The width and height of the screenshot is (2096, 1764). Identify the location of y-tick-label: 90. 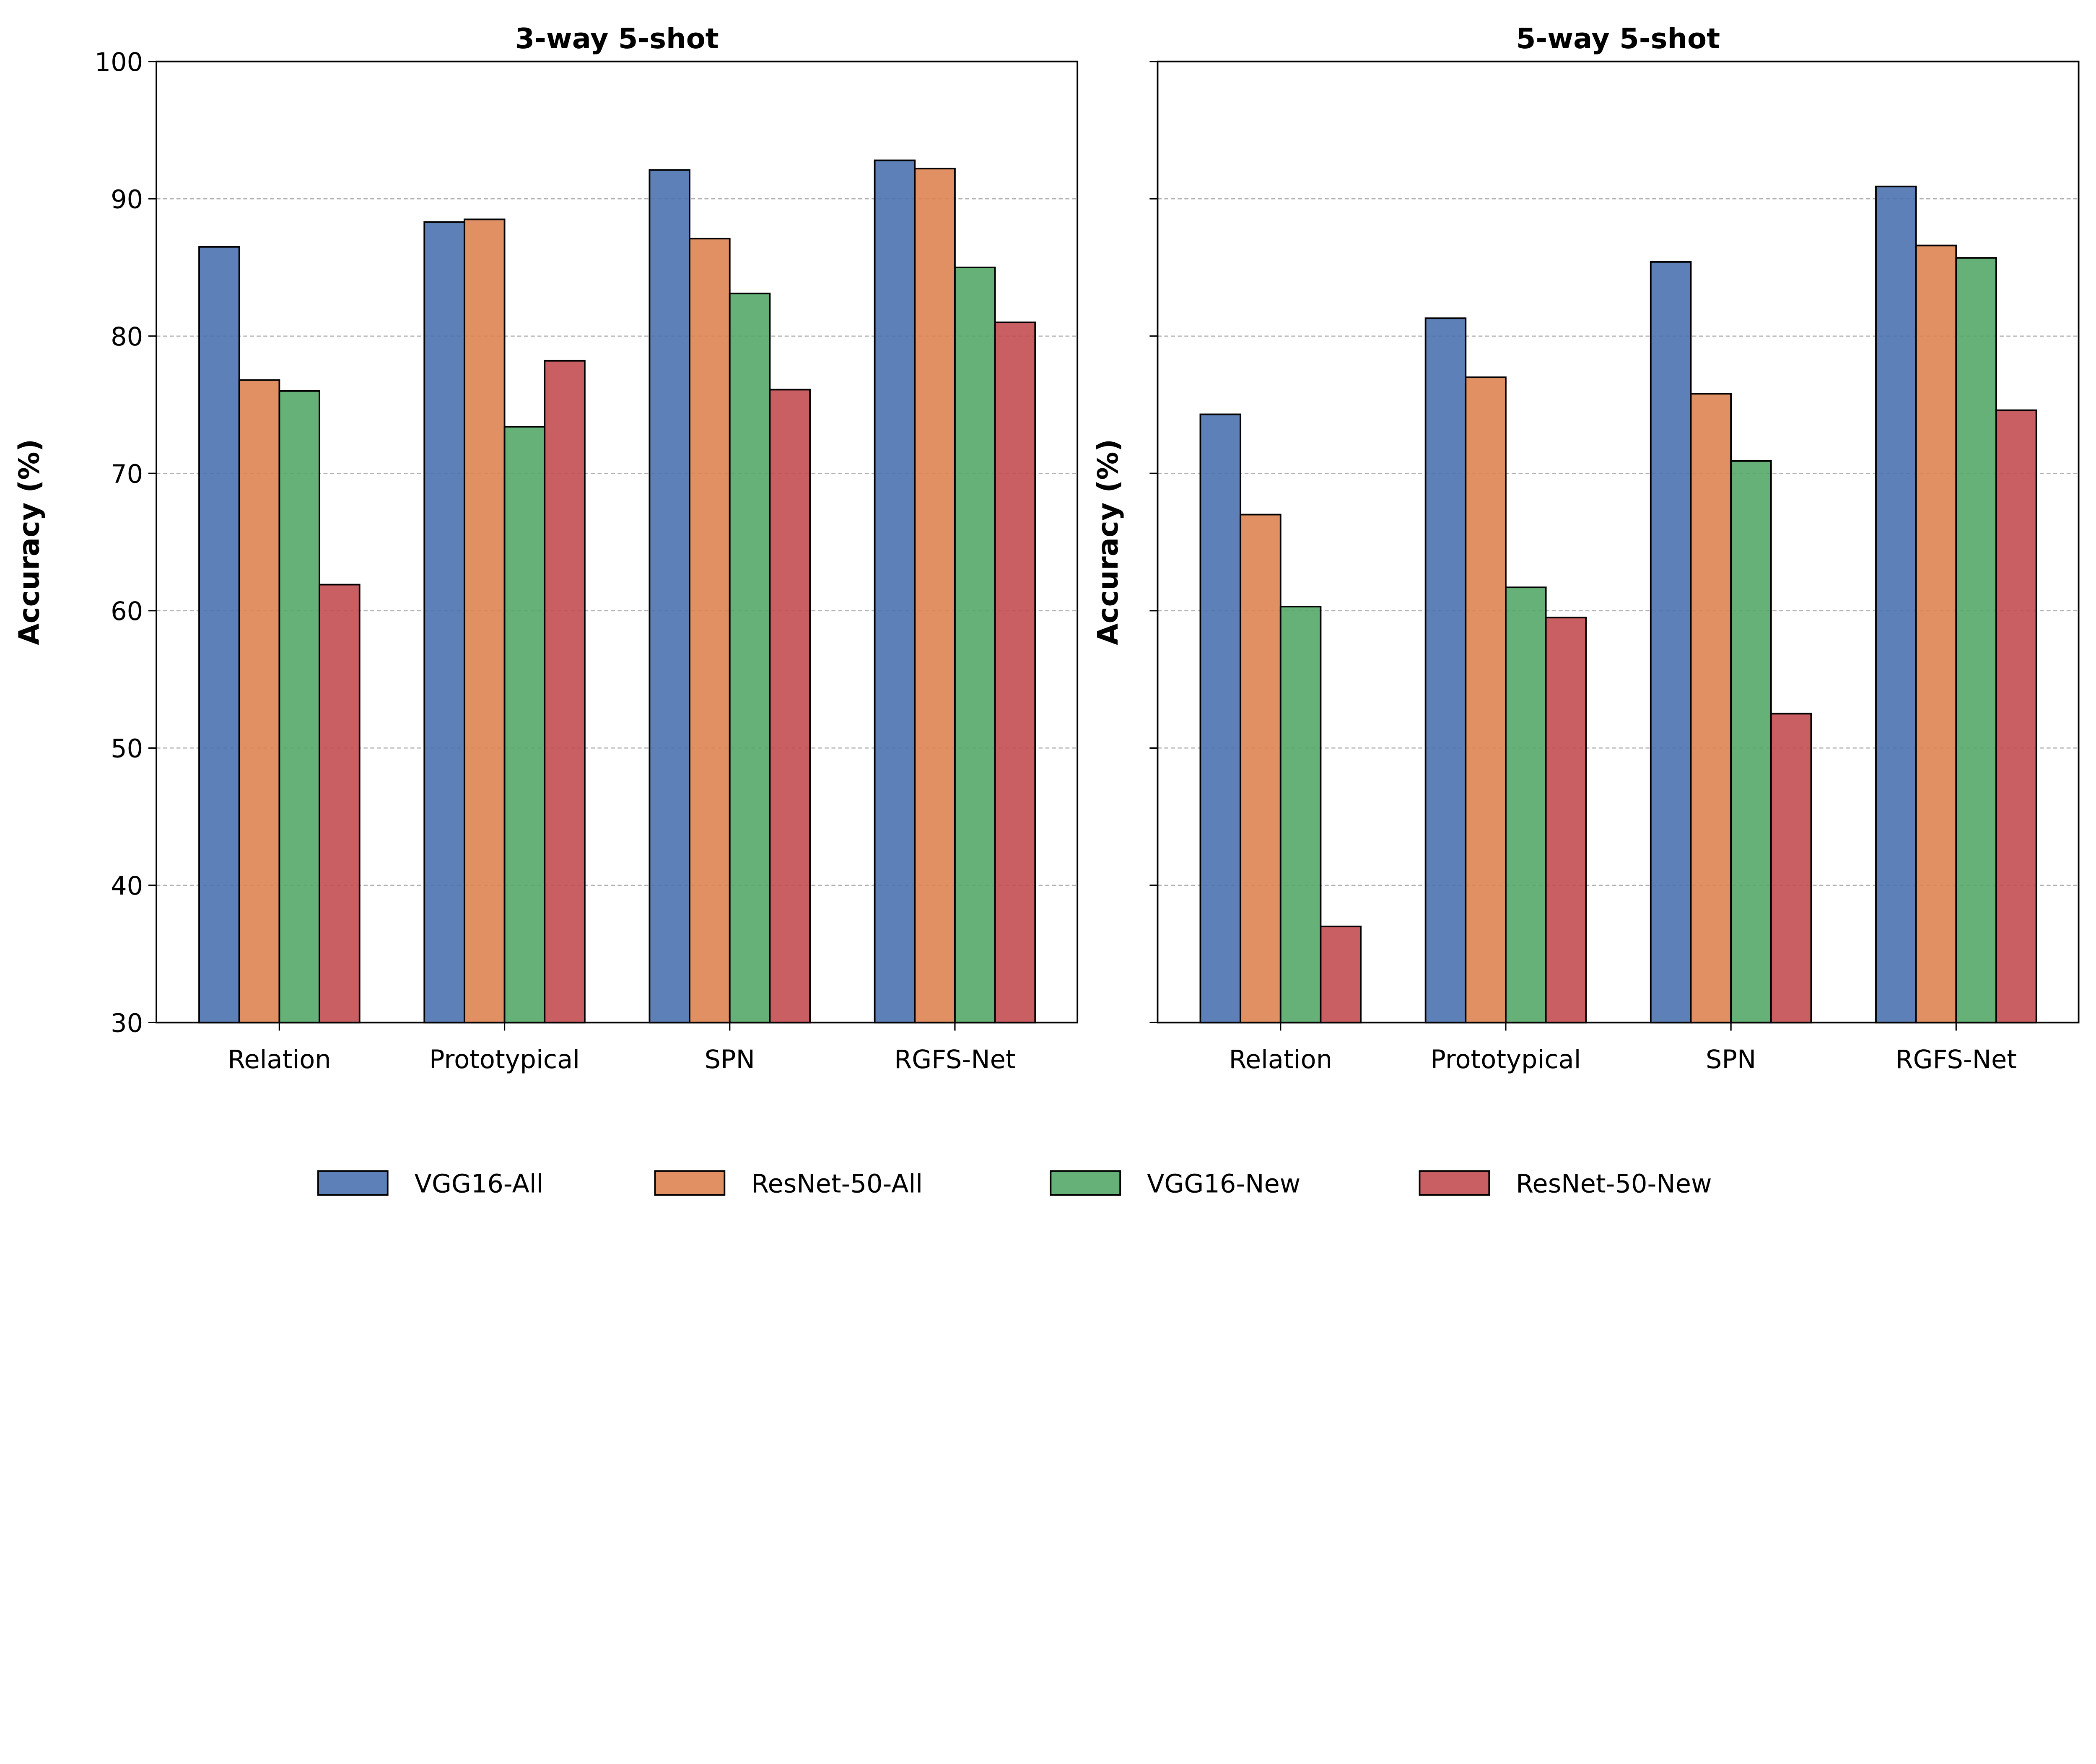
(127, 200).